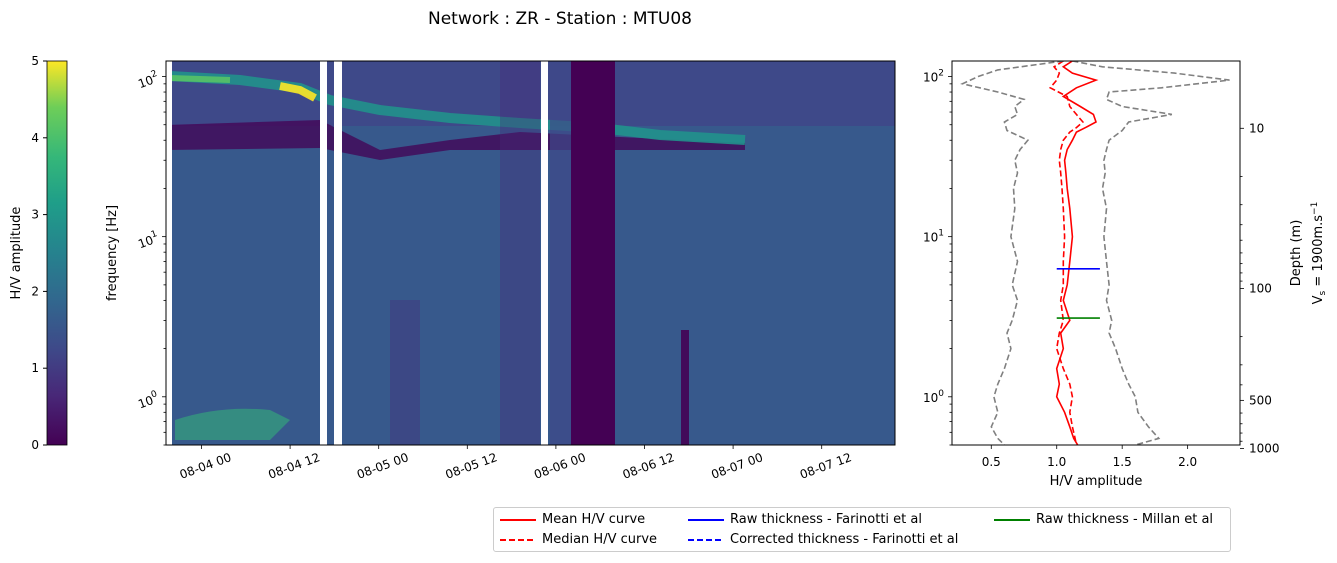 Image resolution: width=1337 pixels, height=563 pixels. I want to click on depth-axis-label: Depth (m), so click(1296, 253).